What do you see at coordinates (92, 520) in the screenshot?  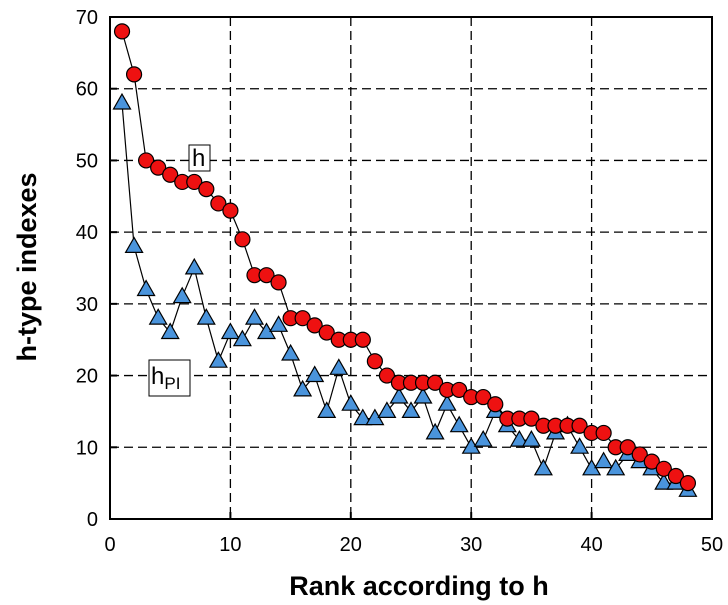 I see `y-tick-label: 0` at bounding box center [92, 520].